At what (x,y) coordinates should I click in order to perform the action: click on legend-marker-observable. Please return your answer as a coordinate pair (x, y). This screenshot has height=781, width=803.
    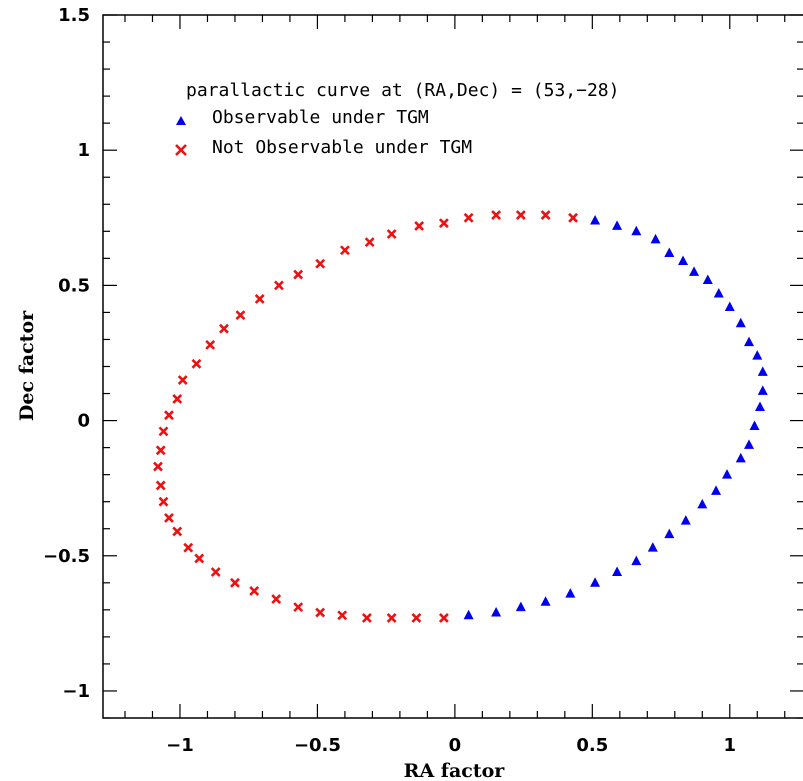
    Looking at the image, I should click on (181, 120).